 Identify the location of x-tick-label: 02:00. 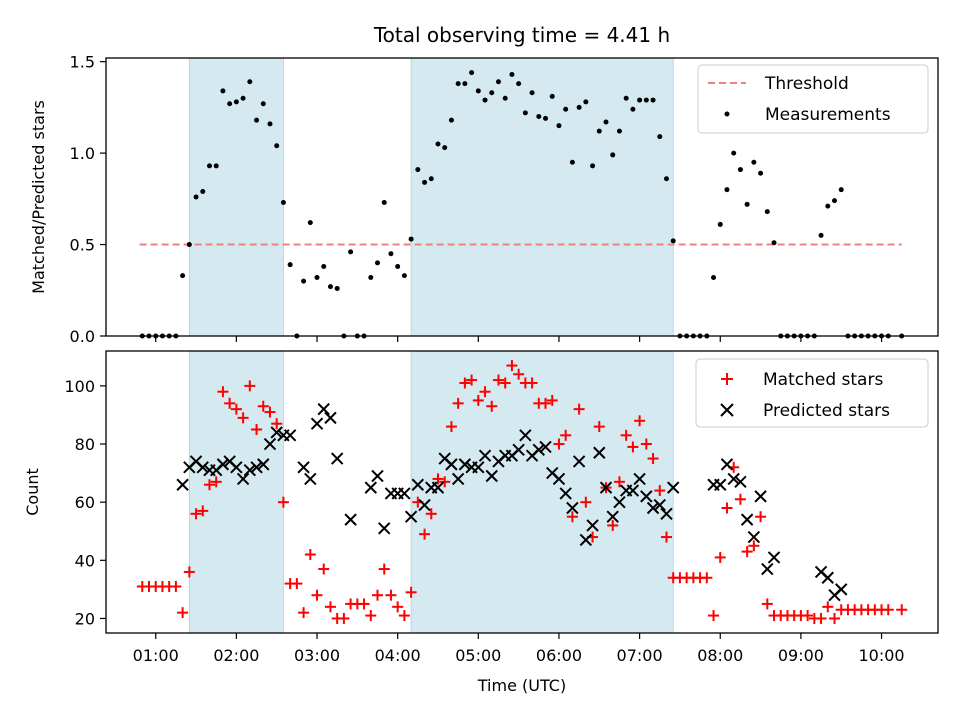
(236, 655).